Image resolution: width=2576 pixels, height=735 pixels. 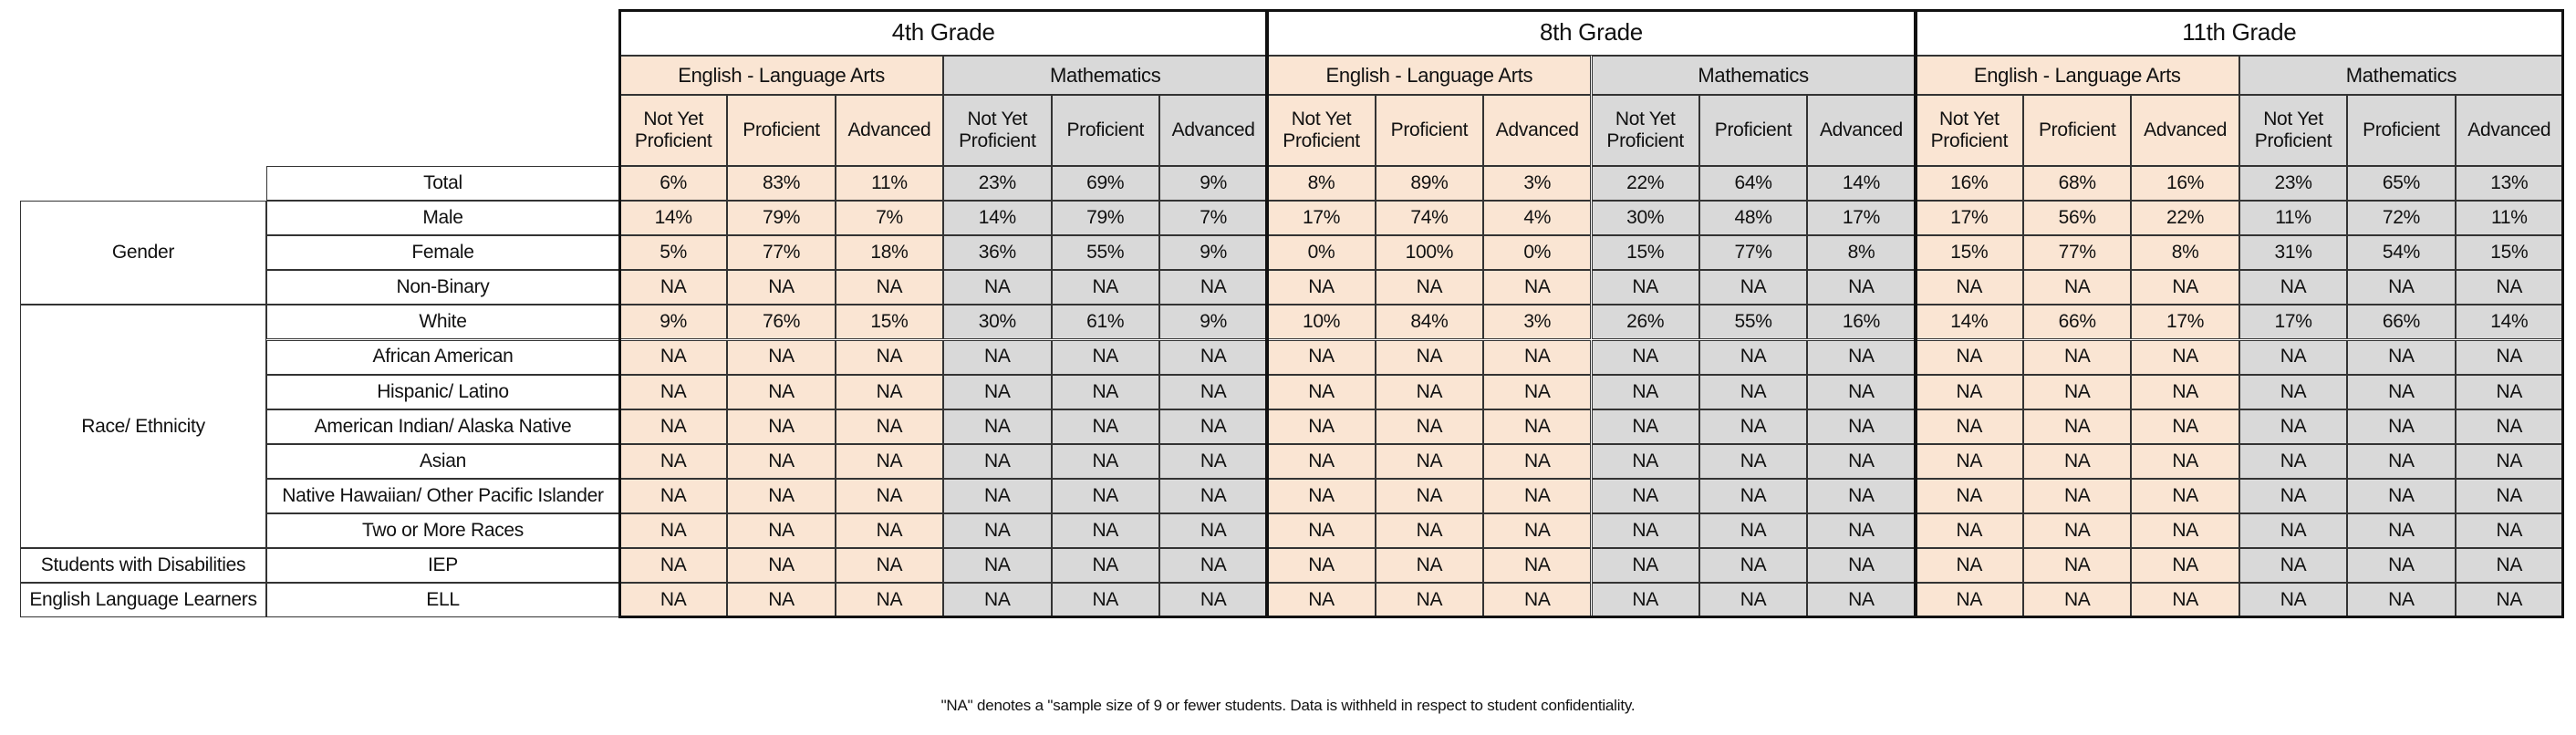 What do you see at coordinates (1645, 253) in the screenshot?
I see `value-cell: 15%` at bounding box center [1645, 253].